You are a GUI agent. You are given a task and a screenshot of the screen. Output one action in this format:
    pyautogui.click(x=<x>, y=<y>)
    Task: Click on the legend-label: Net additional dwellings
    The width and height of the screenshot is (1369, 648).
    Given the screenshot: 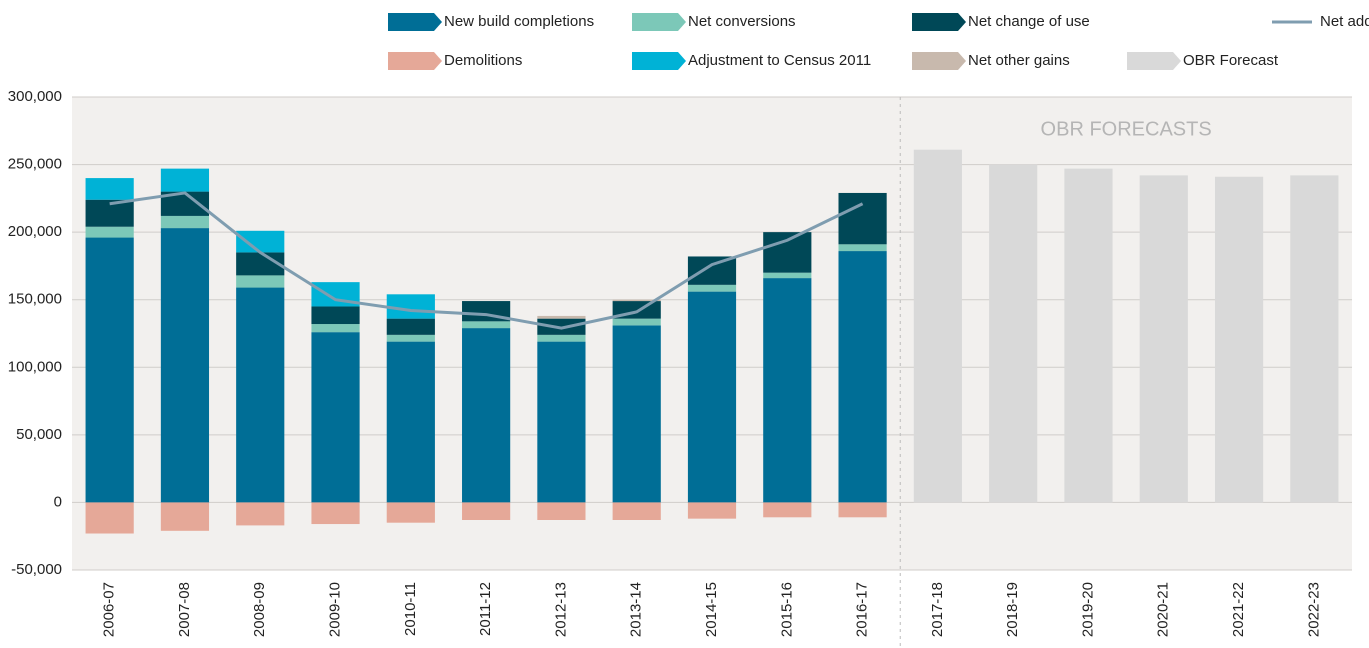 What is the action you would take?
    pyautogui.click(x=1344, y=21)
    